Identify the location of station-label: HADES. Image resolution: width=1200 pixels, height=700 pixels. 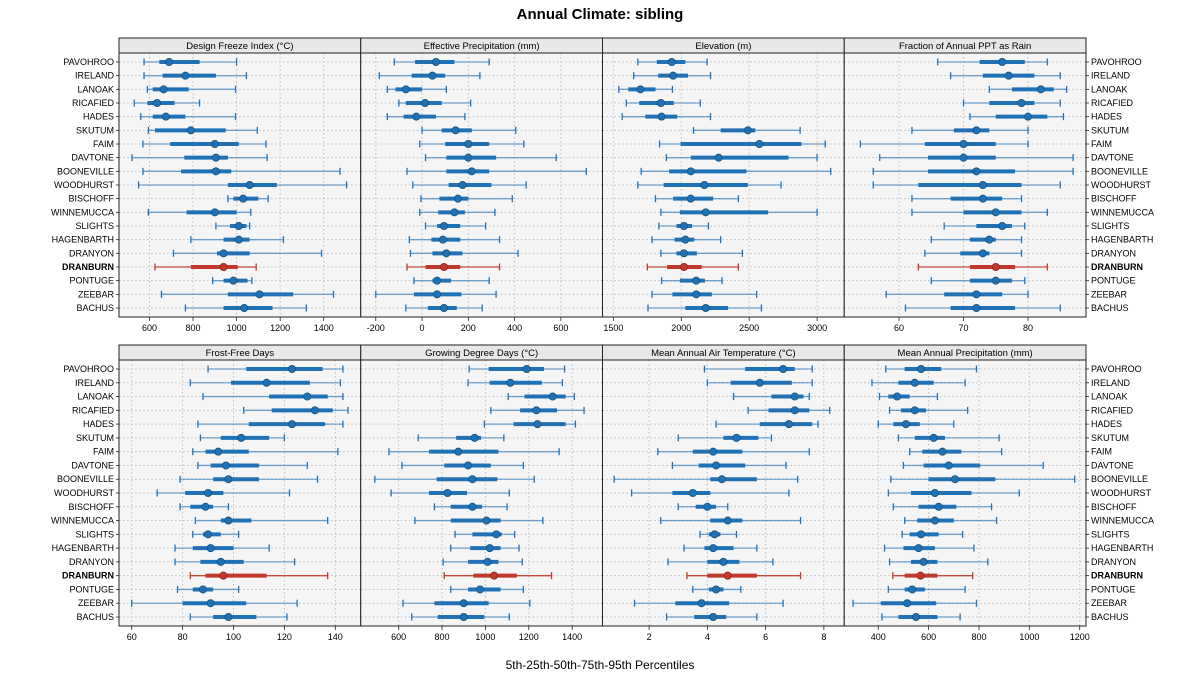
(98, 424).